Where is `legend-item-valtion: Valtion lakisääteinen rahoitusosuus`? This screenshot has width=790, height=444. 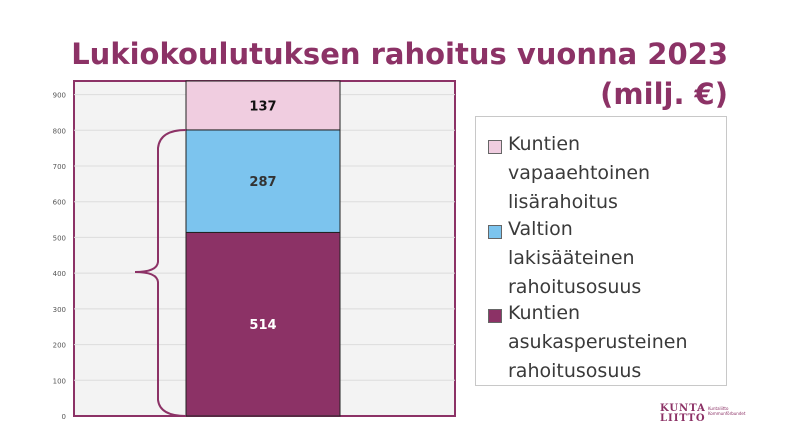 legend-item-valtion: Valtion lakisääteinen rahoitusosuus is located at coordinates (597, 258).